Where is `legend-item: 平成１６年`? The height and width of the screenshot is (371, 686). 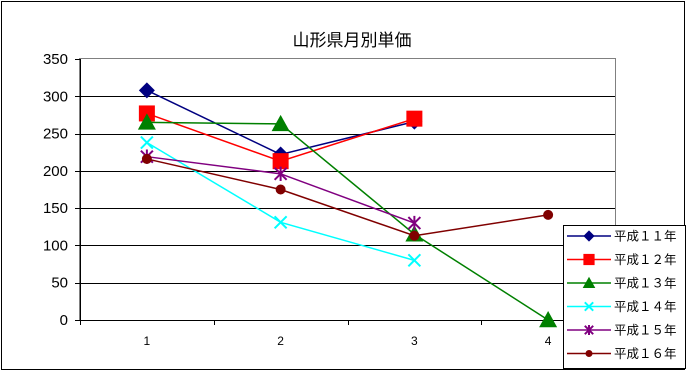 legend-item: 平成１６年 is located at coordinates (622, 353).